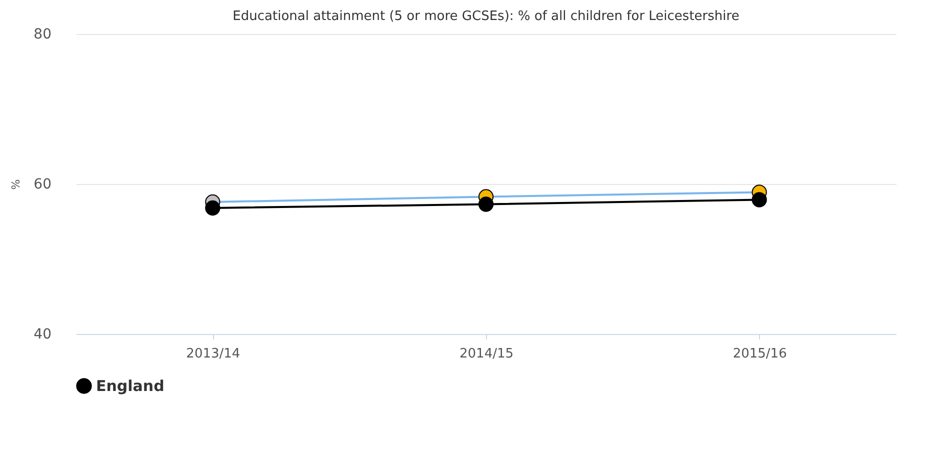 The image size is (941, 453). What do you see at coordinates (43, 34) in the screenshot?
I see `y-tick-label: 80` at bounding box center [43, 34].